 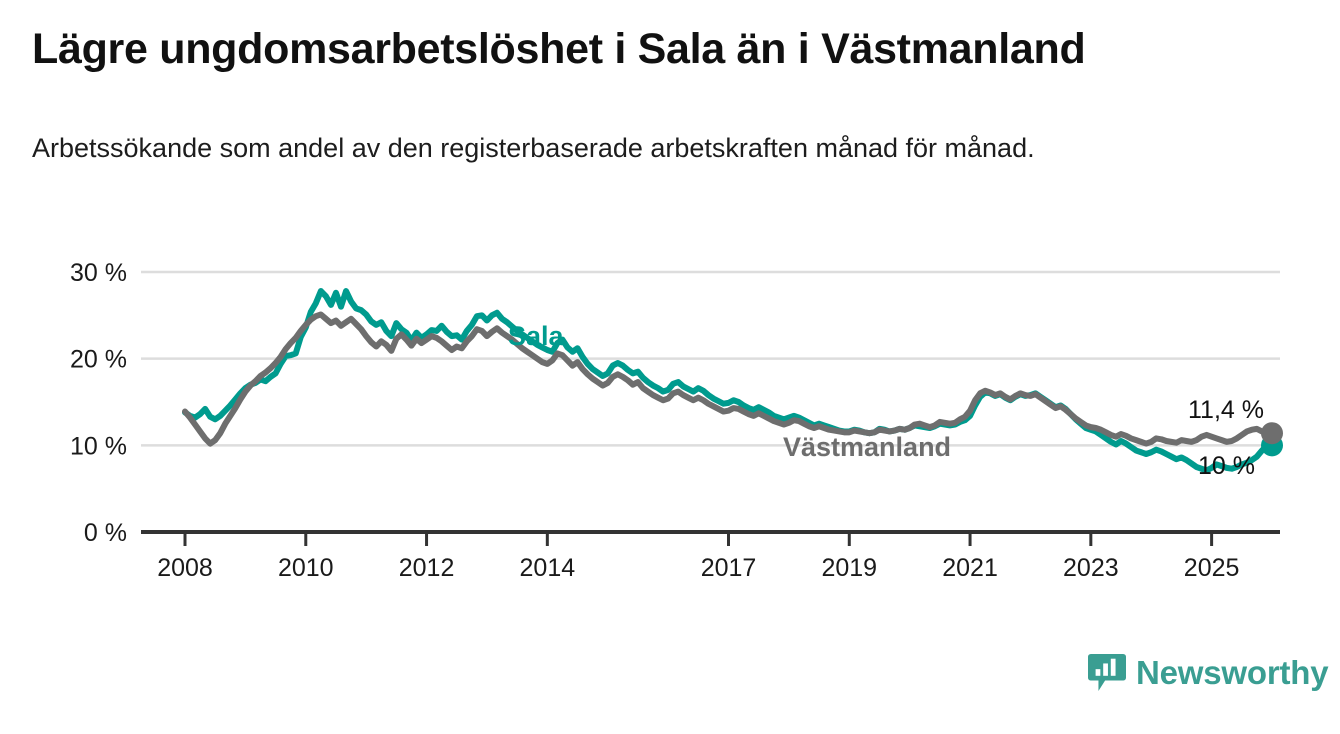 I want to click on y-axis-tick-label: 20 %, so click(x=98, y=360).